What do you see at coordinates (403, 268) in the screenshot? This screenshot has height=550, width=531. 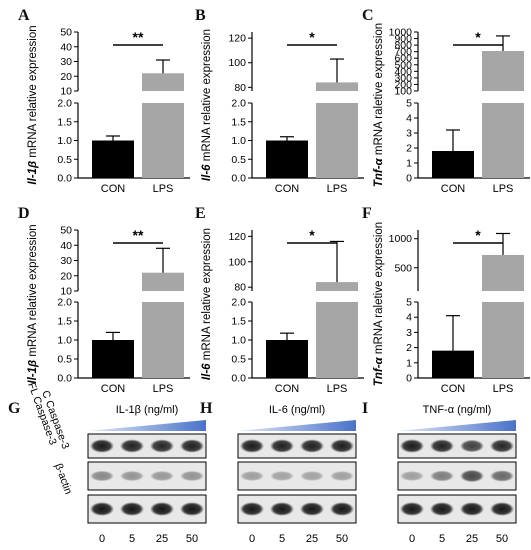 I see `y-tick-label: 500` at bounding box center [403, 268].